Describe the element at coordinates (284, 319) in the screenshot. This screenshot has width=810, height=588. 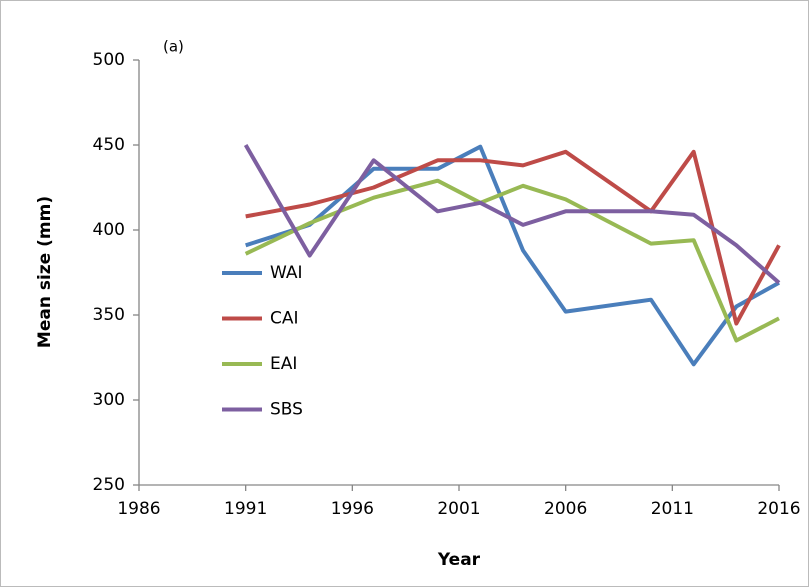
I see `legend-label: CAI` at that location.